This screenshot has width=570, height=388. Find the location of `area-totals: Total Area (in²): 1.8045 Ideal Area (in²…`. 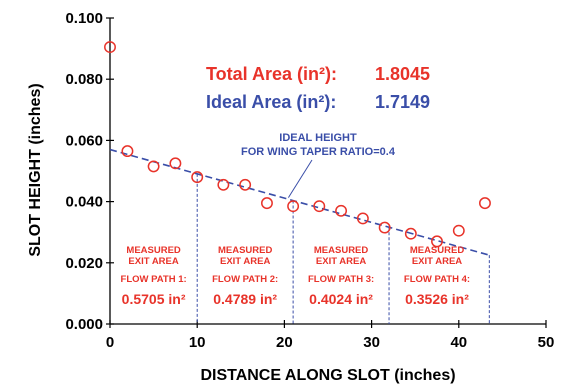

area-totals: Total Area (in²): 1.8045 Ideal Area (in²… is located at coordinates (318, 88).